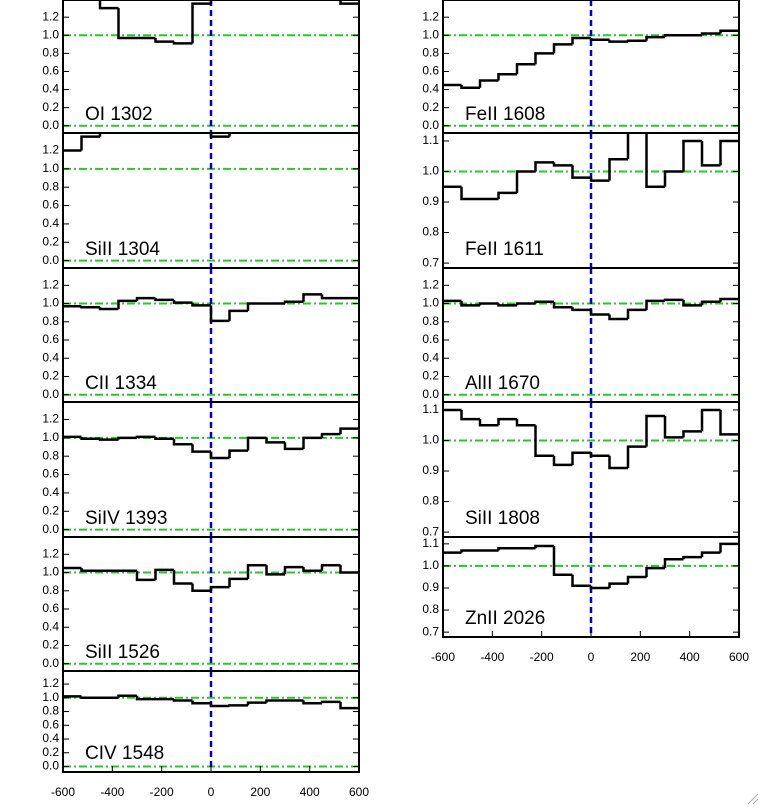 Image resolution: width=761 pixels, height=807 pixels. I want to click on y-tick-label: 0.7, so click(430, 531).